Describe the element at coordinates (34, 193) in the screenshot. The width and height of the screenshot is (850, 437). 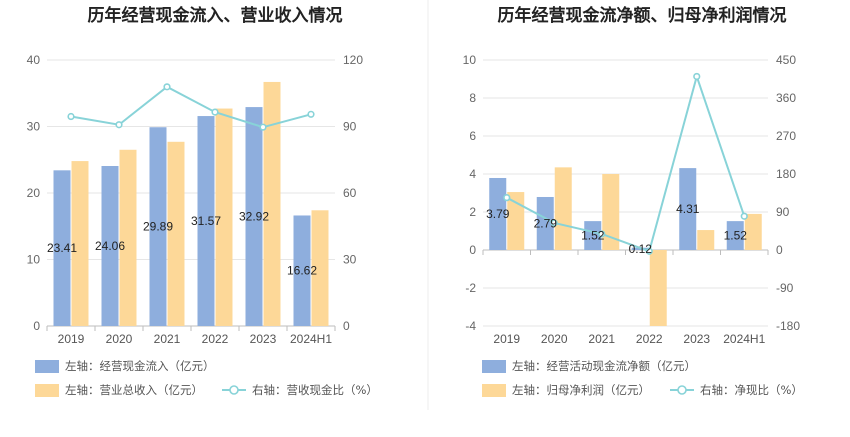
I see `left-axis-tick-label: 20` at that location.